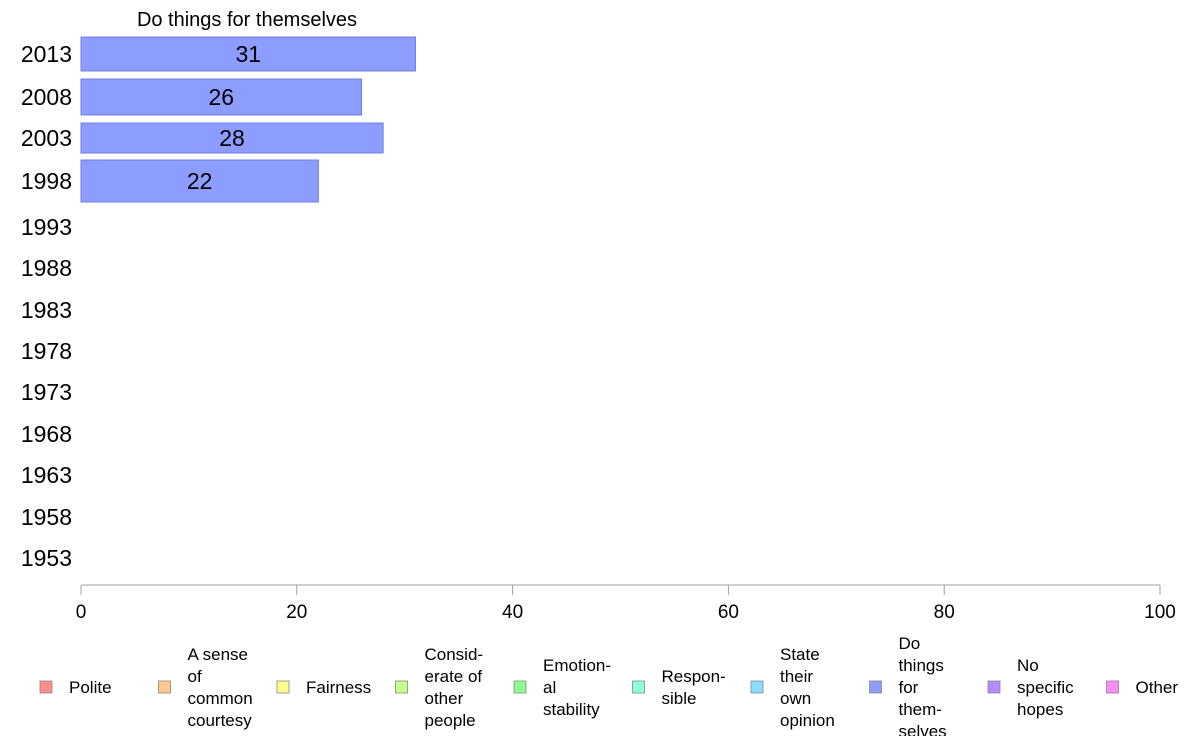 Image resolution: width=1188 pixels, height=736 pixels. Describe the element at coordinates (46, 558) in the screenshot. I see `y-tick-label: 1953` at that location.